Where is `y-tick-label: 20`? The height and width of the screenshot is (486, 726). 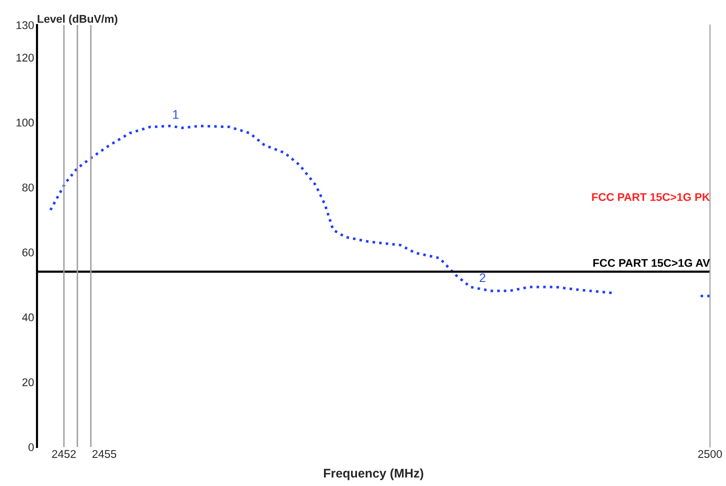 y-tick-label: 20 is located at coordinates (28, 382).